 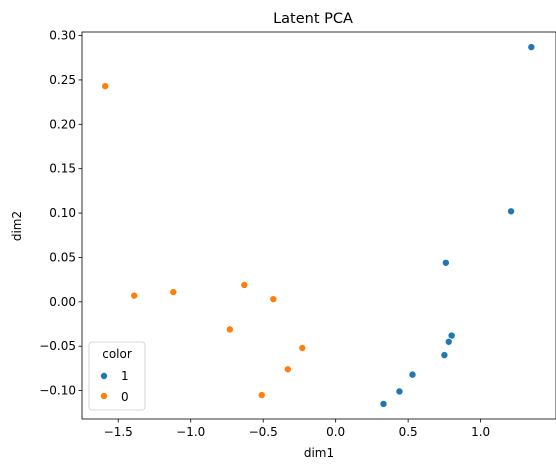 What do you see at coordinates (335, 432) in the screenshot?
I see `x-tick-label: 0.0` at bounding box center [335, 432].